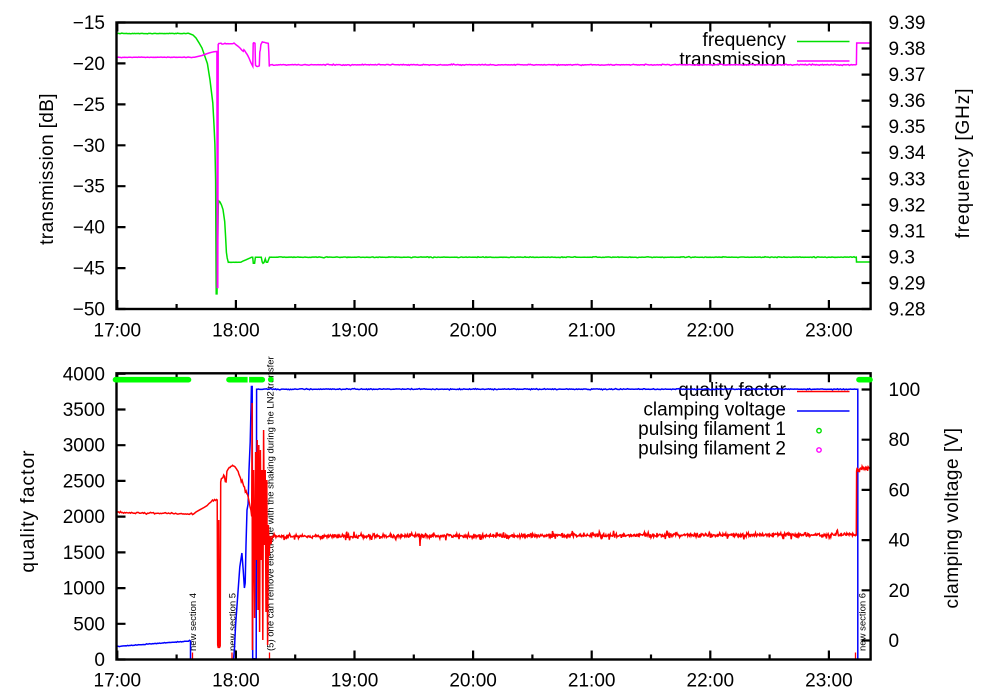 Image resolution: width=1000 pixels, height=700 pixels. Describe the element at coordinates (907, 205) in the screenshot. I see `svg-text: 9.32` at that location.